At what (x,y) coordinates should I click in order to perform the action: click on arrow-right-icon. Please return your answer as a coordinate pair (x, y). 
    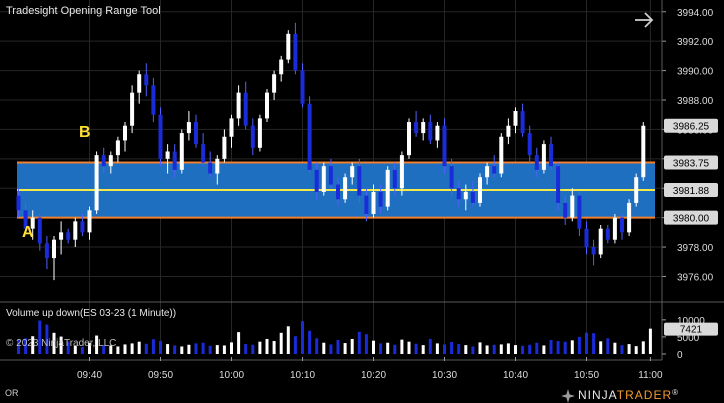
    Looking at the image, I should click on (644, 20).